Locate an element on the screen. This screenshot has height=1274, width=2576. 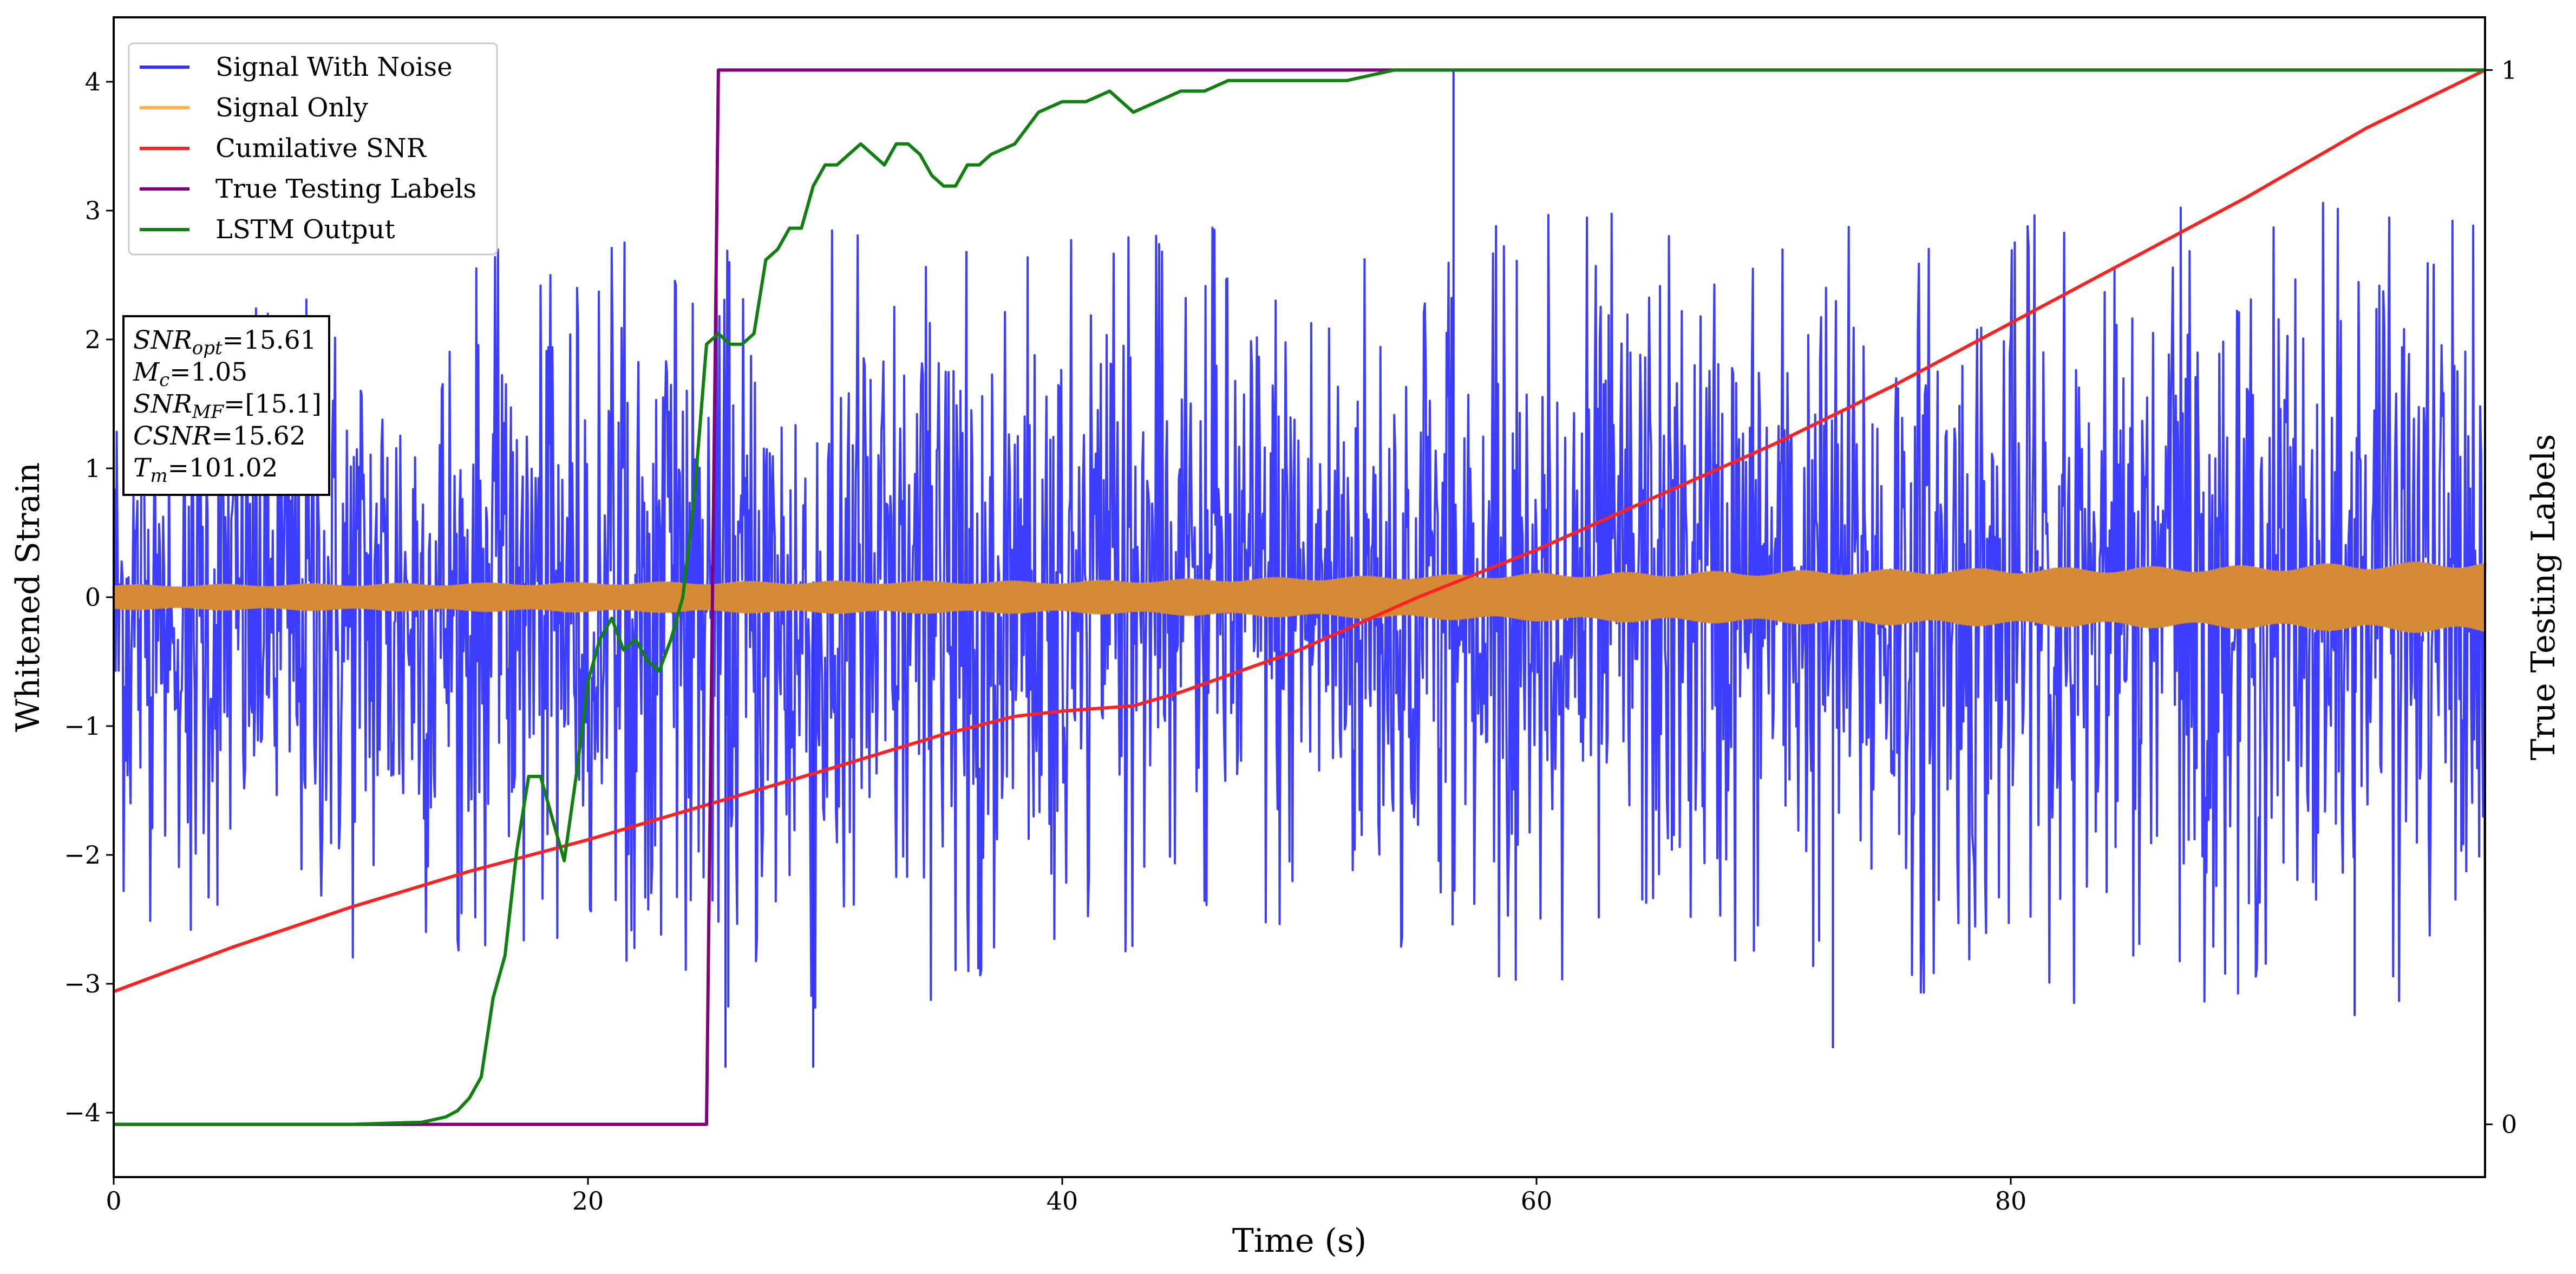
y-left-tick-label: 3 is located at coordinates (93, 210).